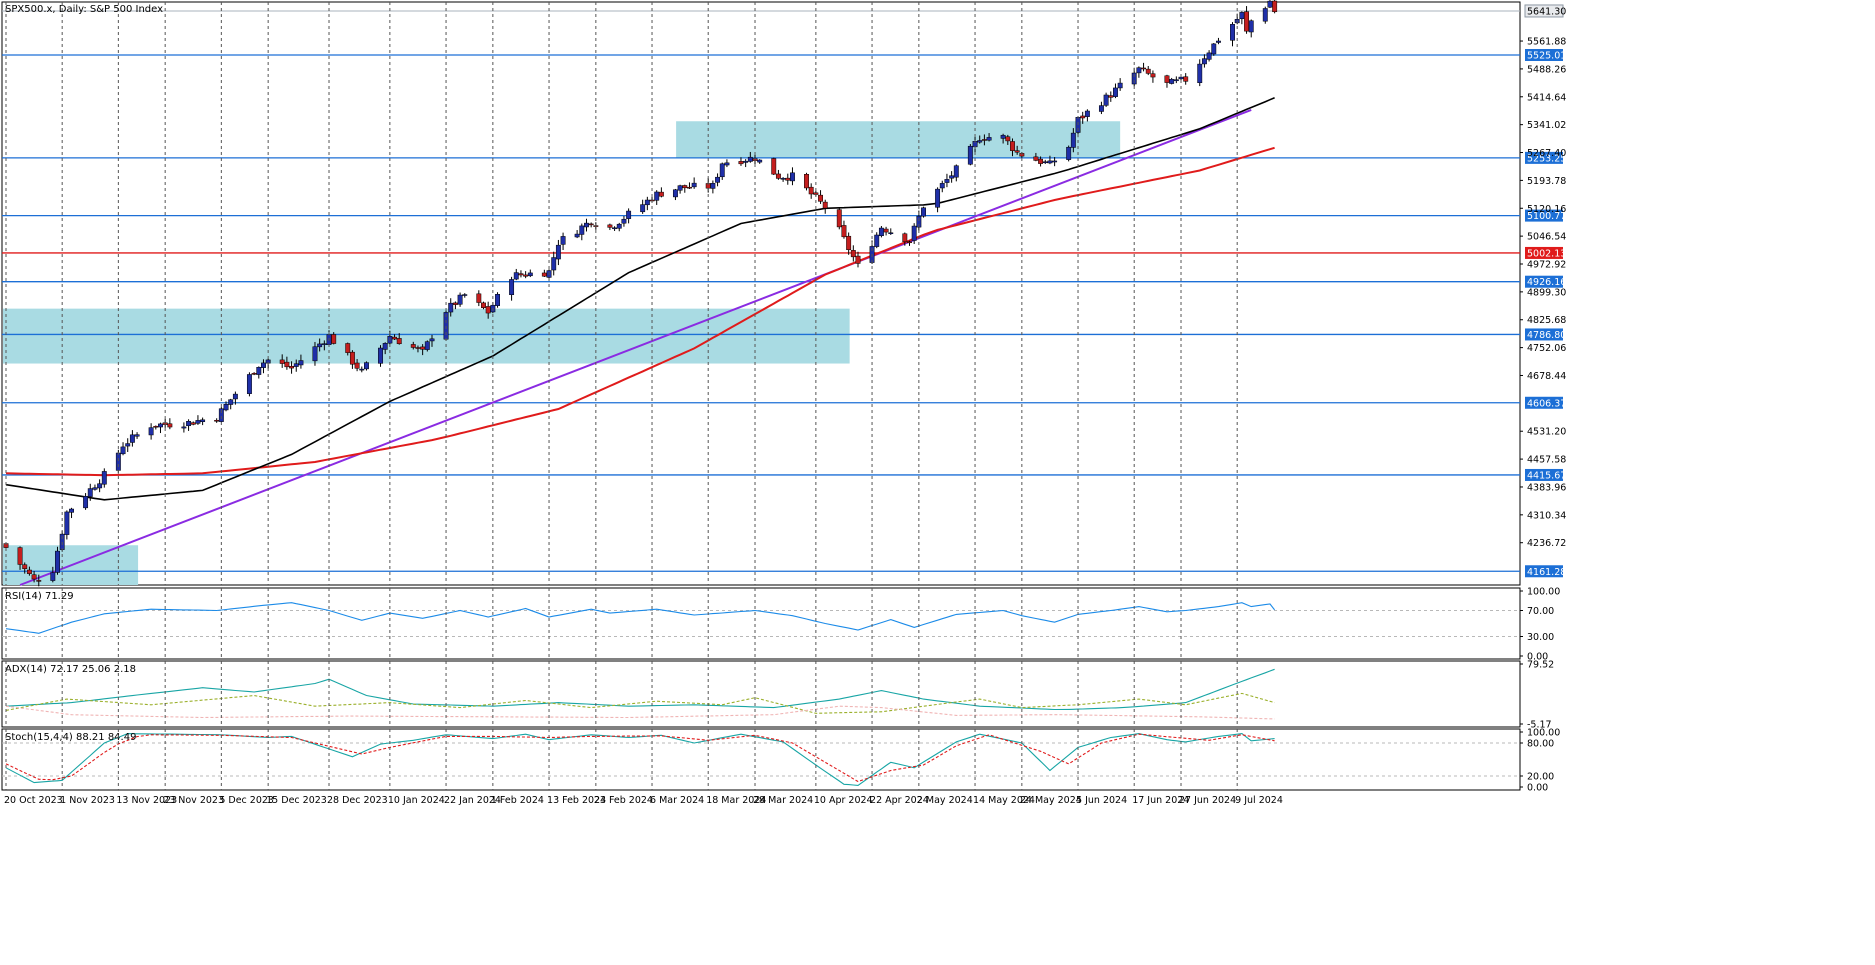 This screenshot has width=1875, height=965. I want to click on x-tick-label: 10 Apr 2024, so click(843, 800).